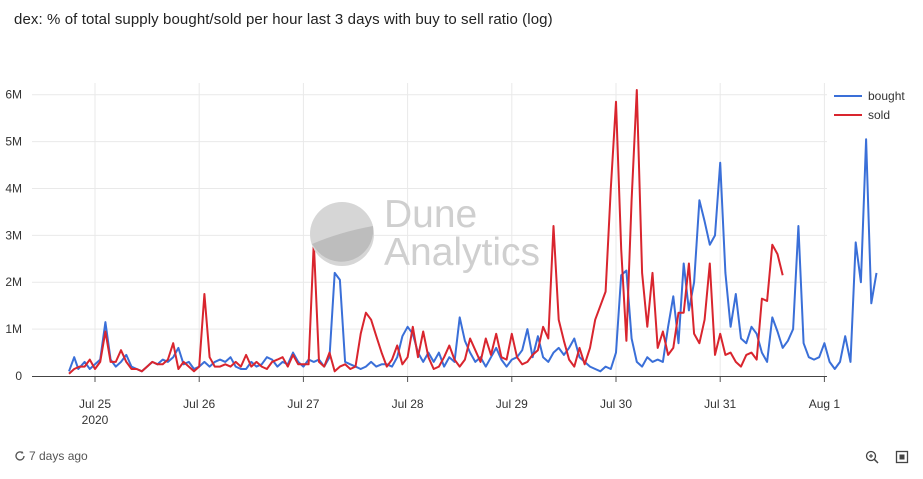 Image resolution: width=923 pixels, height=479 pixels. What do you see at coordinates (13, 95) in the screenshot?
I see `y-tick-label: 6M` at bounding box center [13, 95].